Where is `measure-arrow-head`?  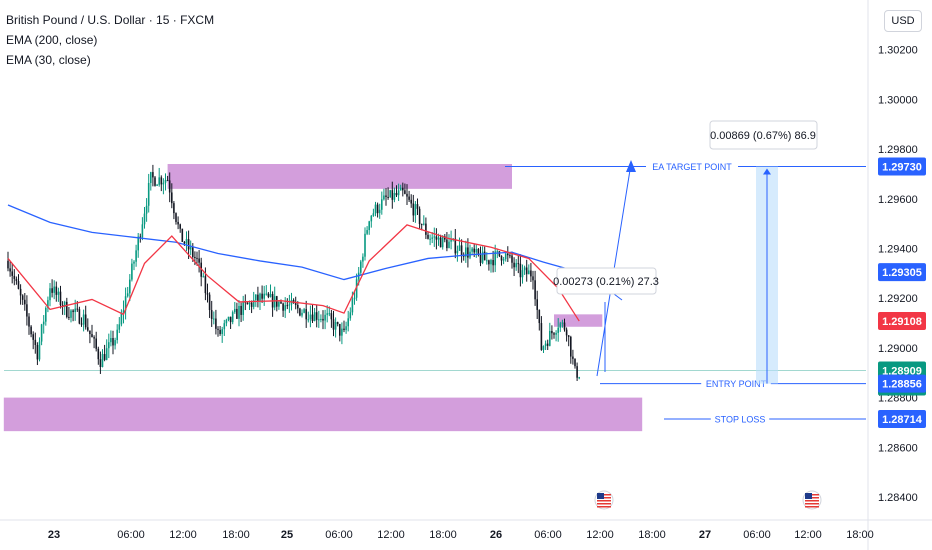 measure-arrow-head is located at coordinates (767, 171).